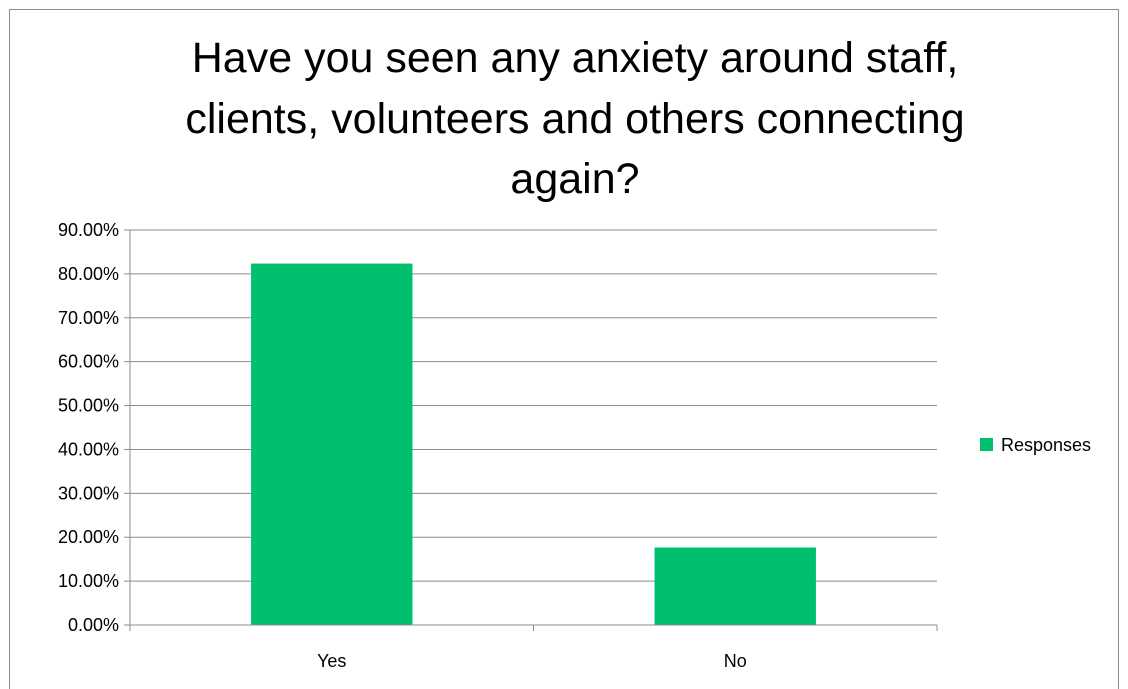 The image size is (1128, 689). I want to click on legend-swatch-responses, so click(986, 444).